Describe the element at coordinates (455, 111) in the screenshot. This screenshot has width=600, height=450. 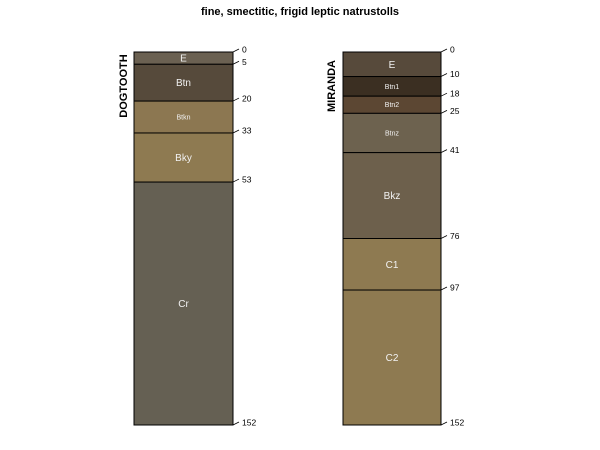
I see `depth-label: 25` at that location.